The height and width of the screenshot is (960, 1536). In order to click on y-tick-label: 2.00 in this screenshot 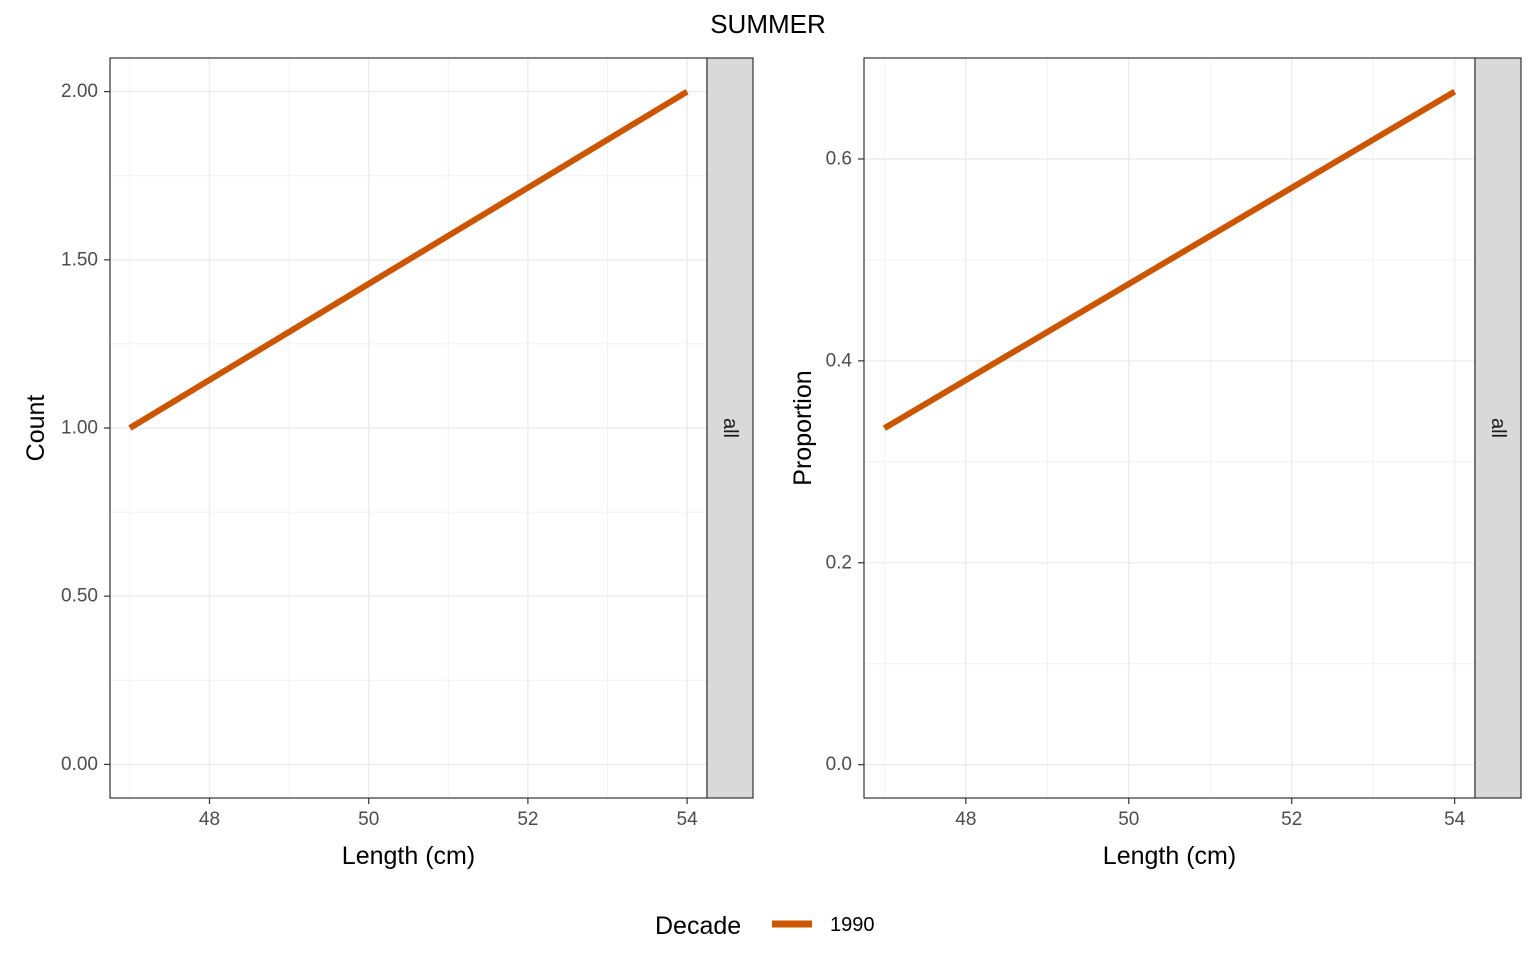, I will do `click(79, 91)`.